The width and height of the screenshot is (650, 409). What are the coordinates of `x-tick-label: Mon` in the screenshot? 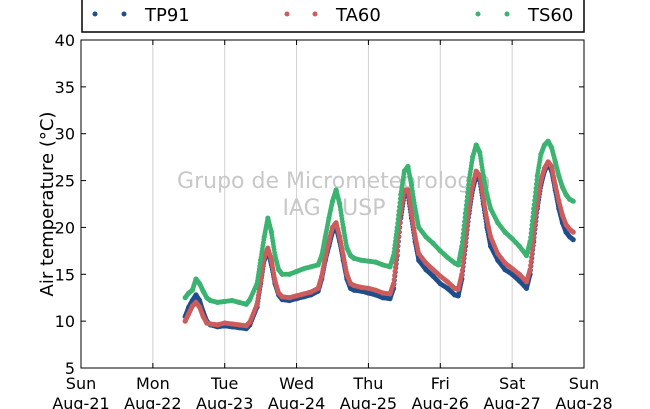 It's located at (153, 383).